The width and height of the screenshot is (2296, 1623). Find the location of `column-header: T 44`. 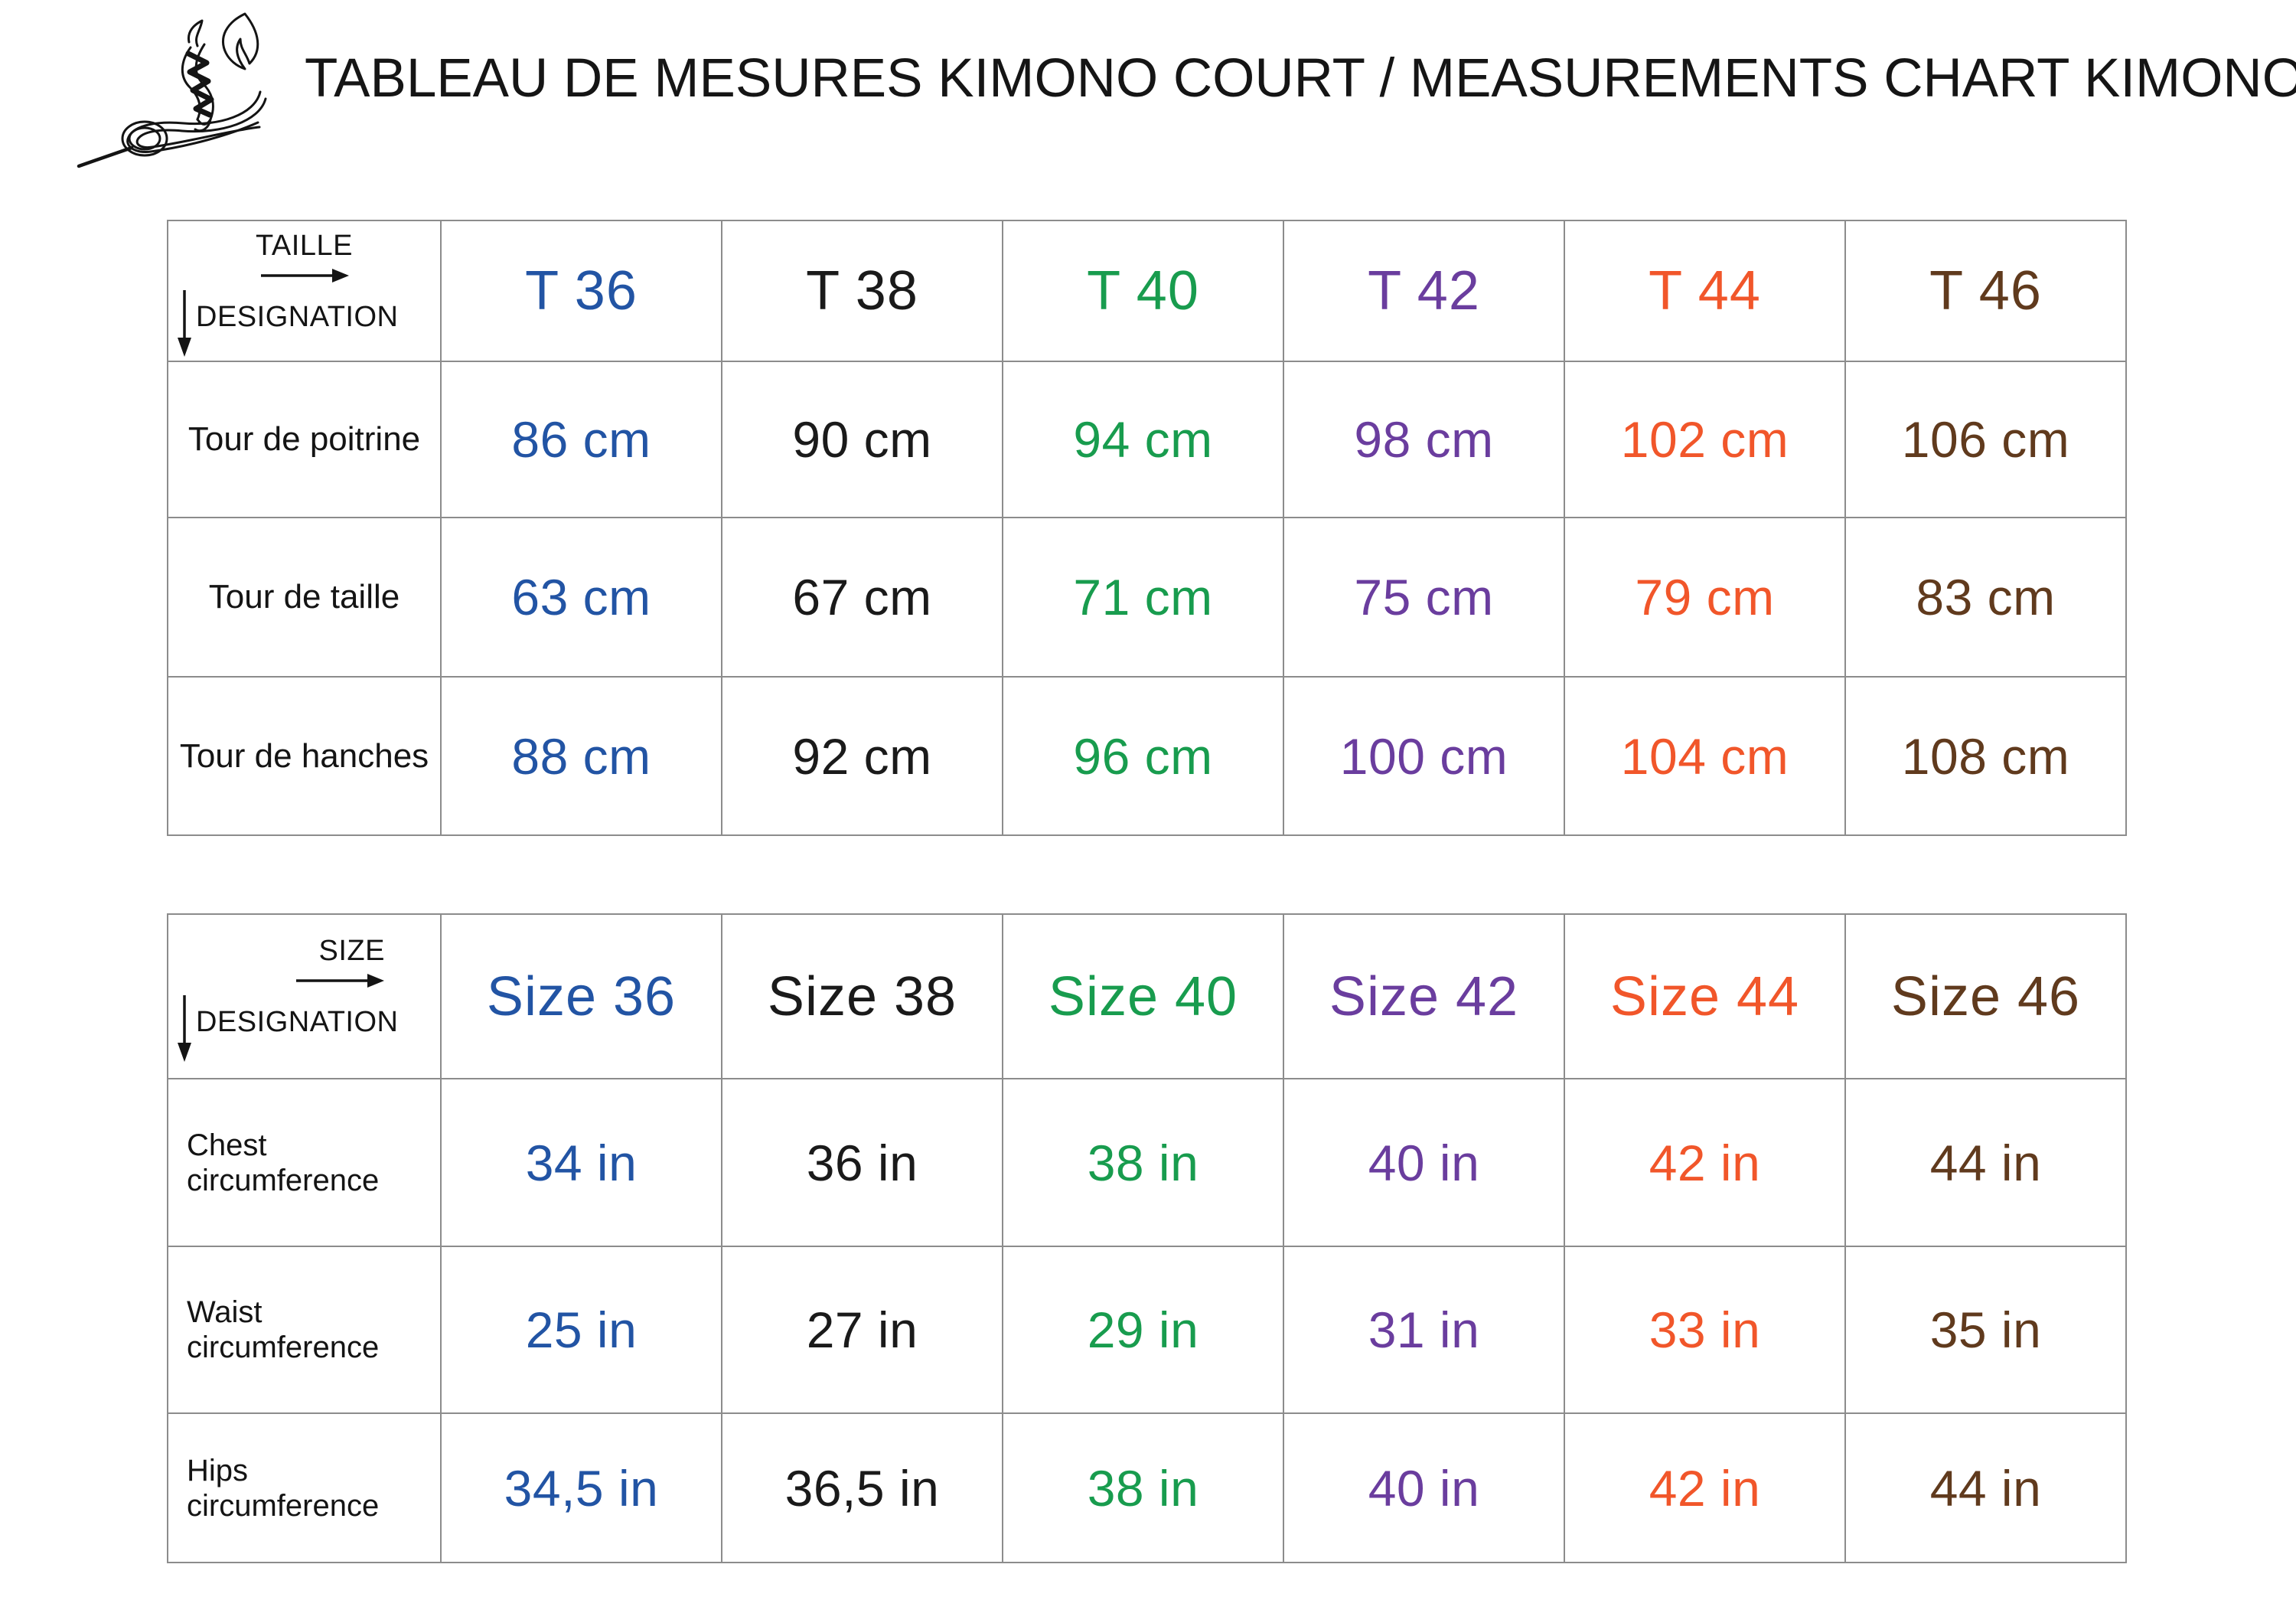

column-header: T 44 is located at coordinates (1705, 291).